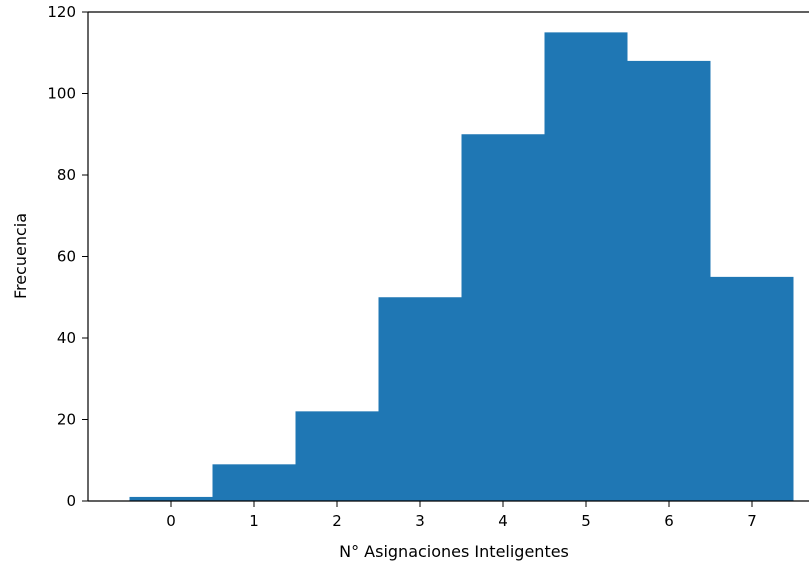 This screenshot has height=563, width=809. I want to click on y-tick-label-80: 80, so click(66, 175).